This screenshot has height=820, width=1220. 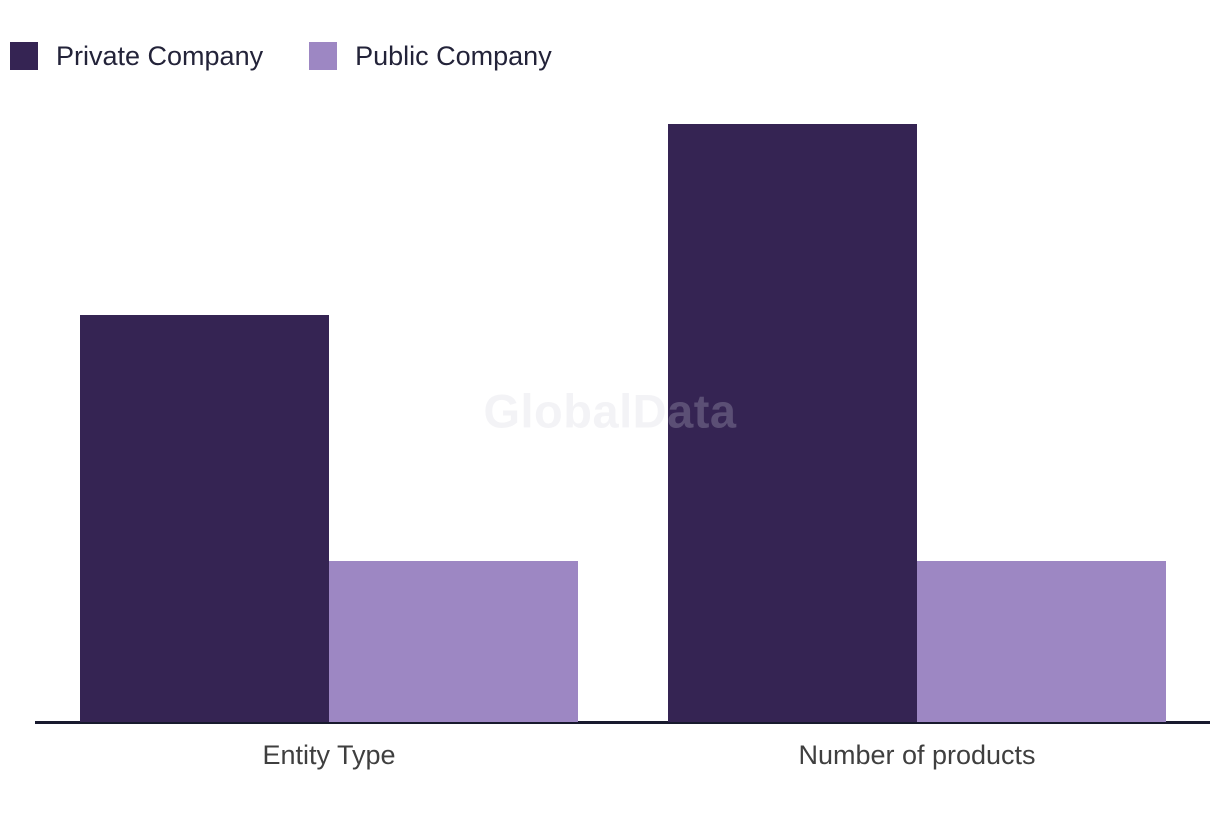 I want to click on bar-private-company-entity-type, so click(x=204, y=518).